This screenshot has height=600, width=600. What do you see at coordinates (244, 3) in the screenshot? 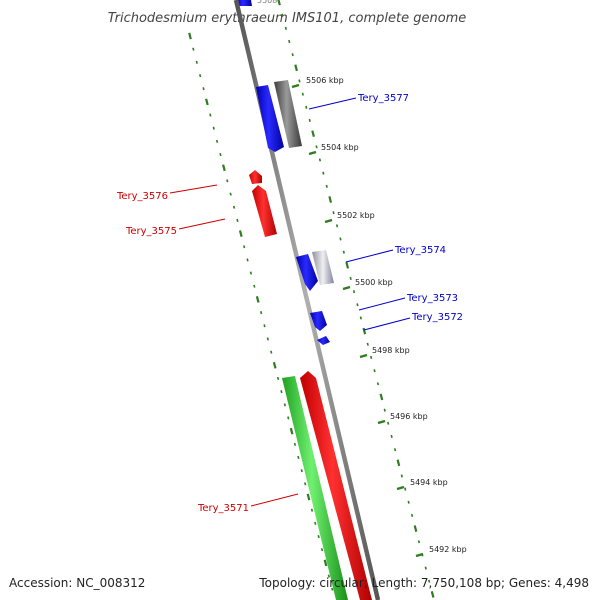
I see `gene-feature-top-partial` at bounding box center [244, 3].